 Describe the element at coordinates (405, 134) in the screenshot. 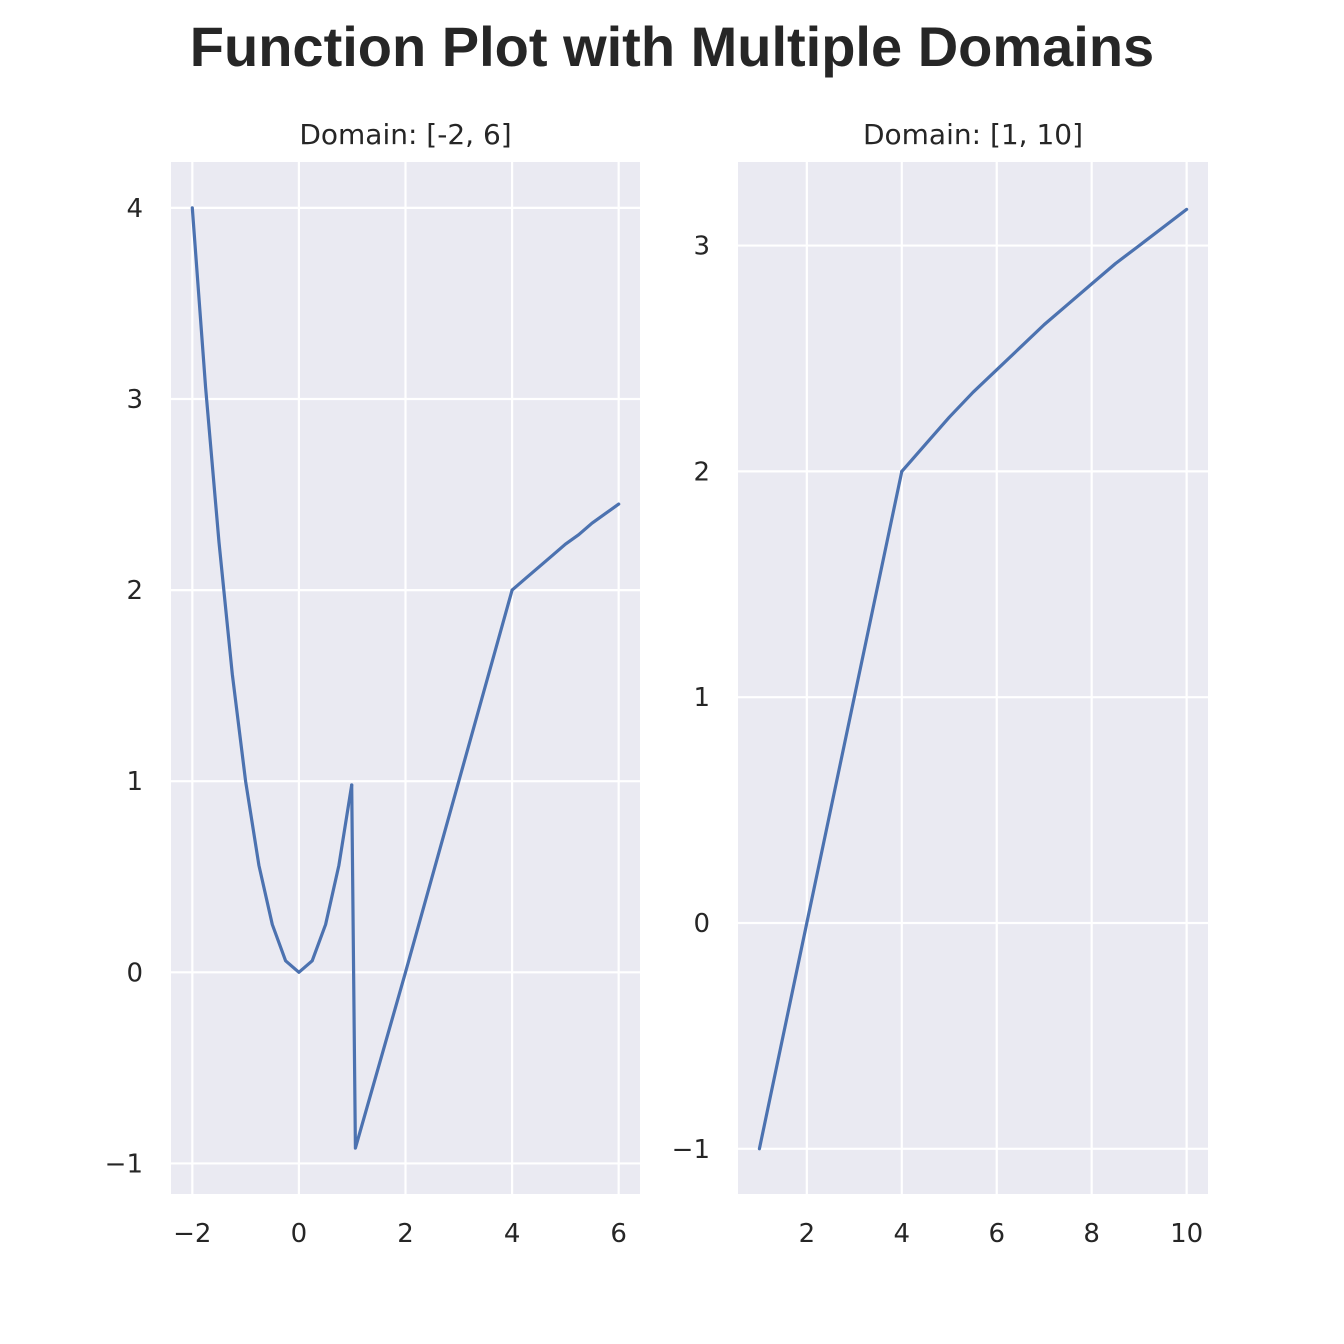

I see `subplot-title: Domain: [-2, 6]` at that location.